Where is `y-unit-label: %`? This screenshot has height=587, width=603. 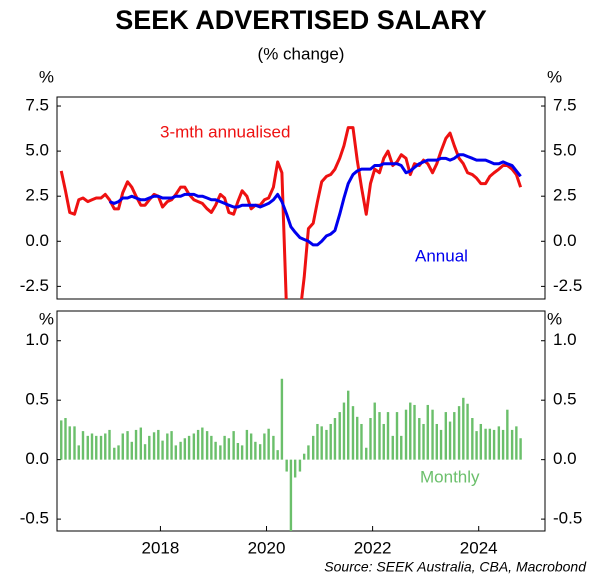 y-unit-label: % is located at coordinates (554, 76).